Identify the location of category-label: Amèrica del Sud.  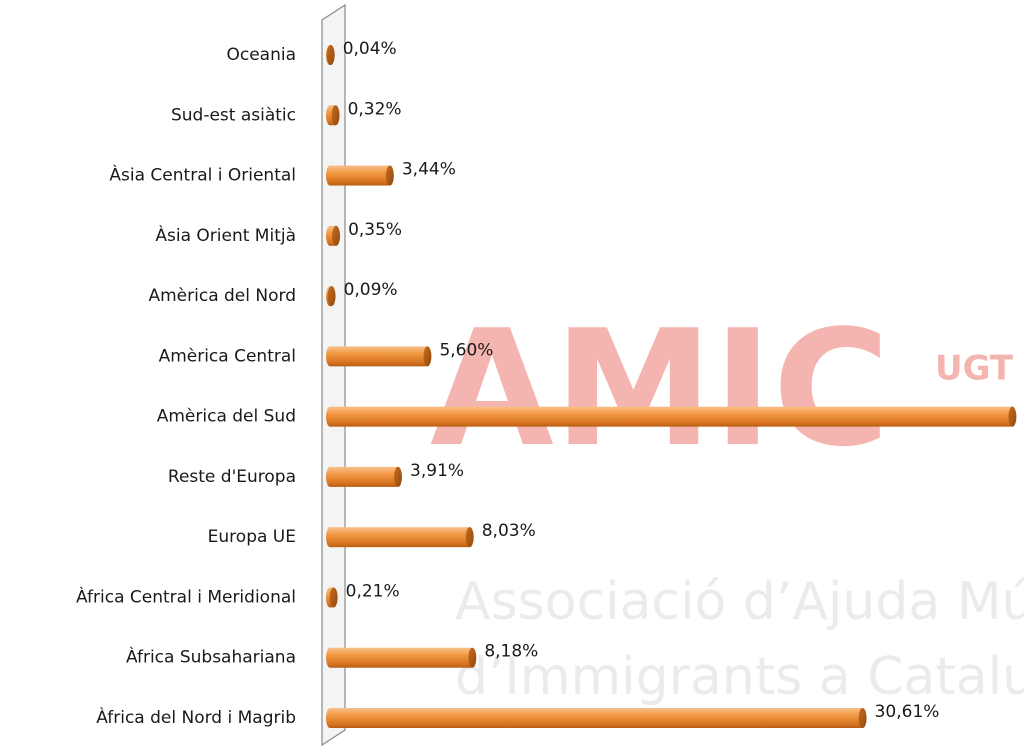
(226, 417).